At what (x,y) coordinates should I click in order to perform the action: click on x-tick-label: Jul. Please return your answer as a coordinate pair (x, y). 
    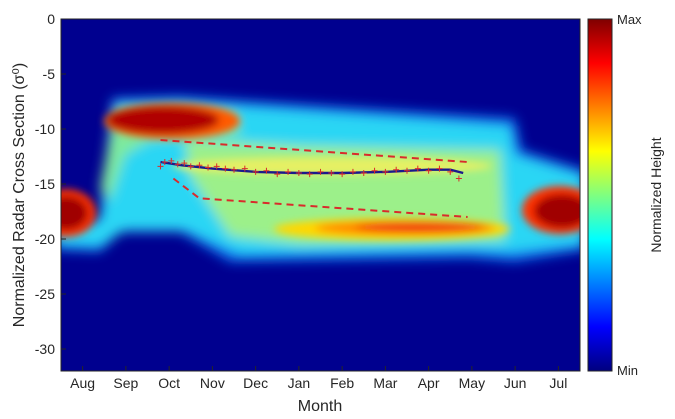
    Looking at the image, I should click on (558, 383).